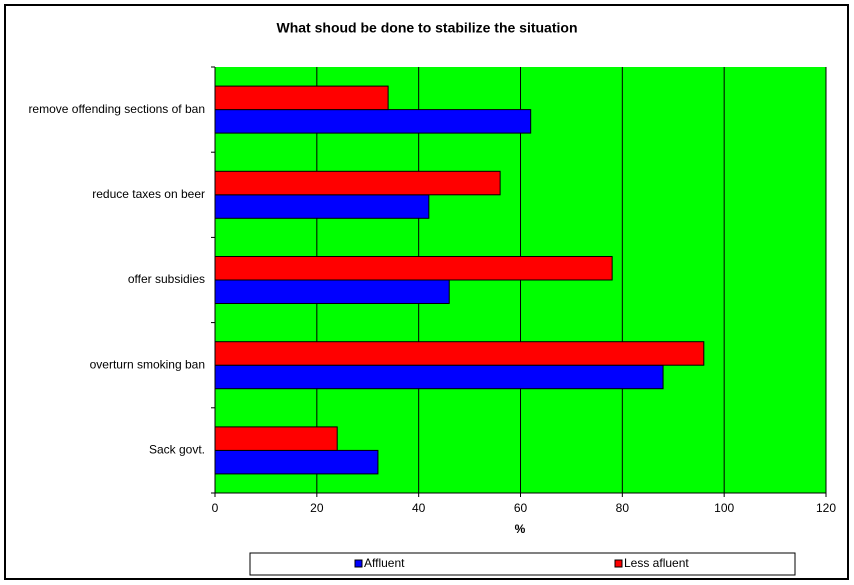  I want to click on legend-box, so click(522, 564).